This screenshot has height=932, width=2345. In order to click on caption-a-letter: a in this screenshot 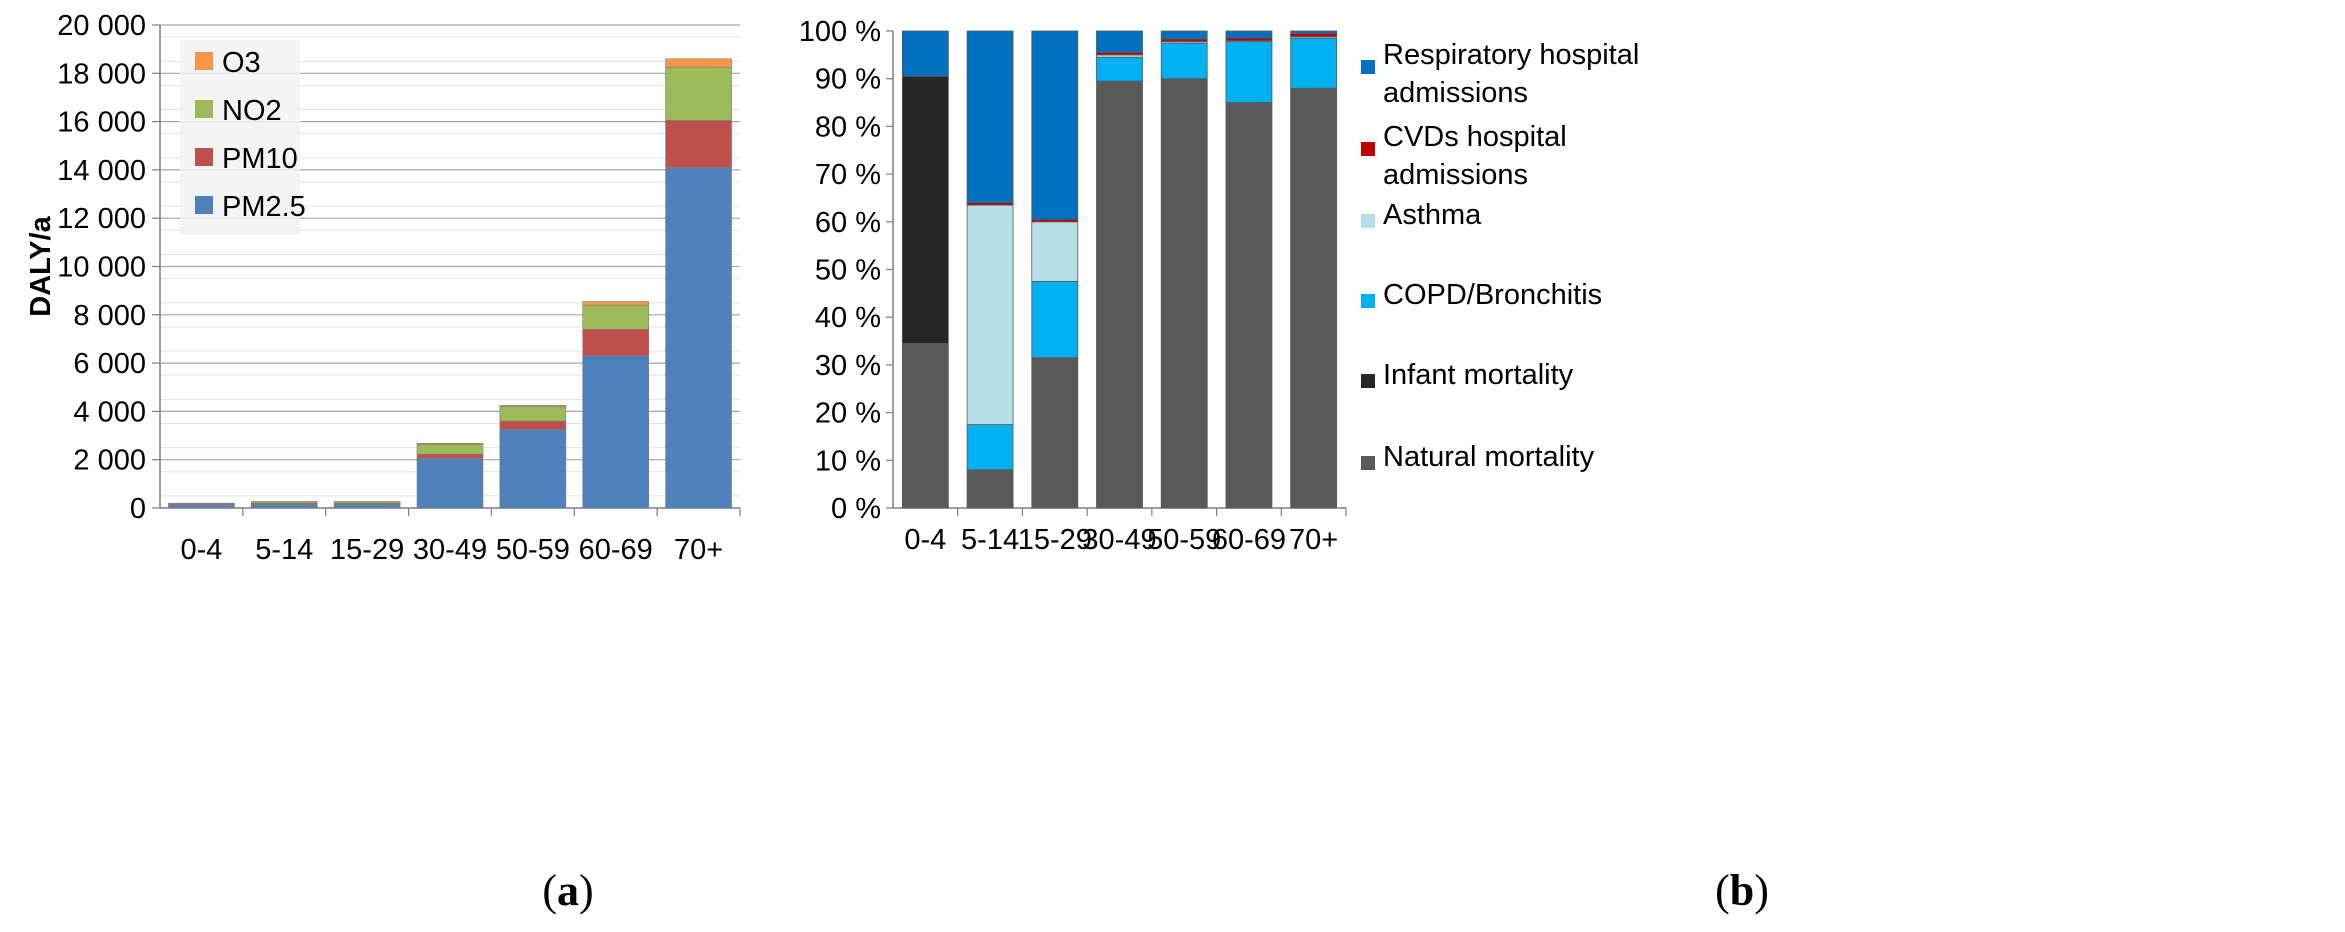, I will do `click(568, 890)`.